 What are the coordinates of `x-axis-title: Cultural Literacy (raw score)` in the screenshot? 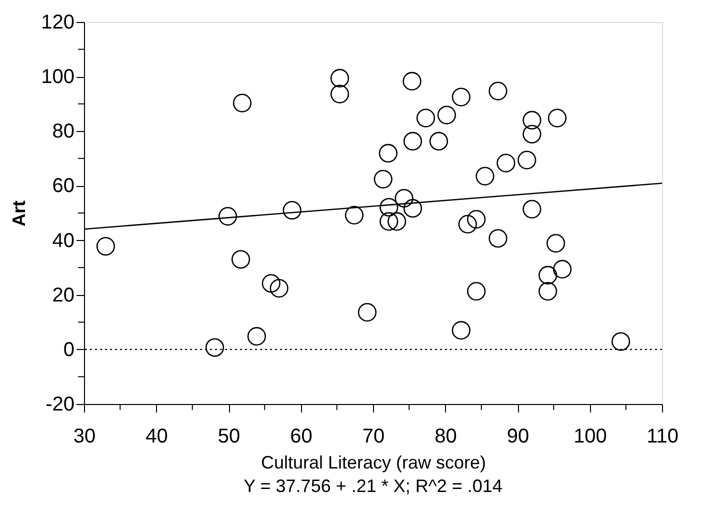 It's located at (373, 462).